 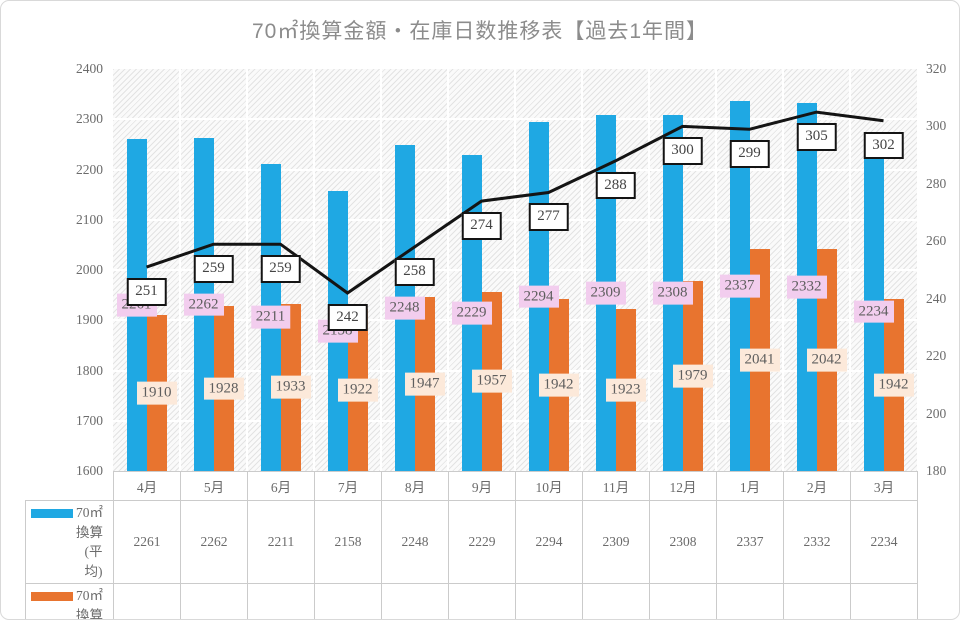 What do you see at coordinates (89, 320) in the screenshot?
I see `left-axis-tick-label: 1900` at bounding box center [89, 320].